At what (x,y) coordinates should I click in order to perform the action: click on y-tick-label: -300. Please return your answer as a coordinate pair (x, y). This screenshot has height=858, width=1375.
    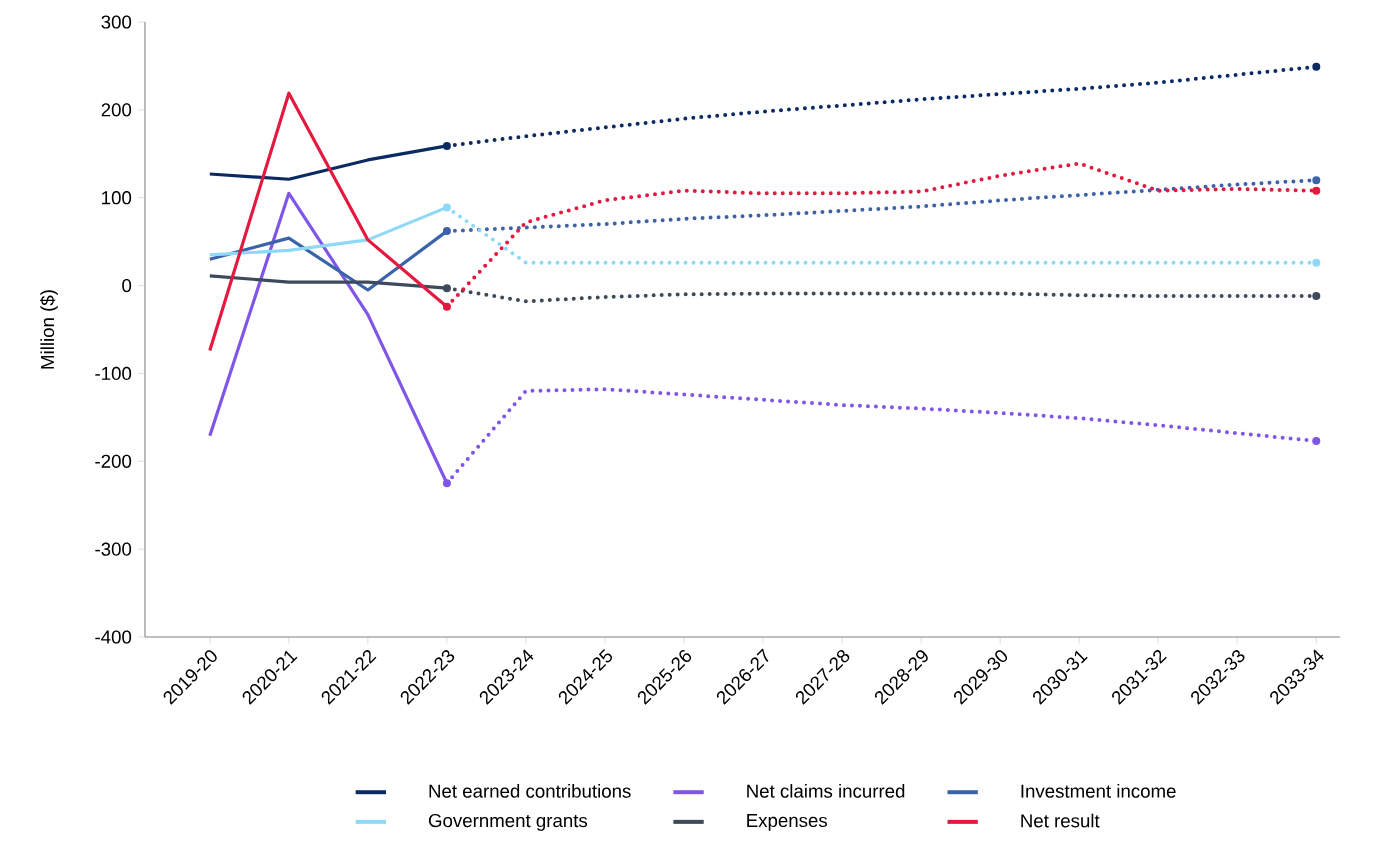
    Looking at the image, I should click on (113, 549).